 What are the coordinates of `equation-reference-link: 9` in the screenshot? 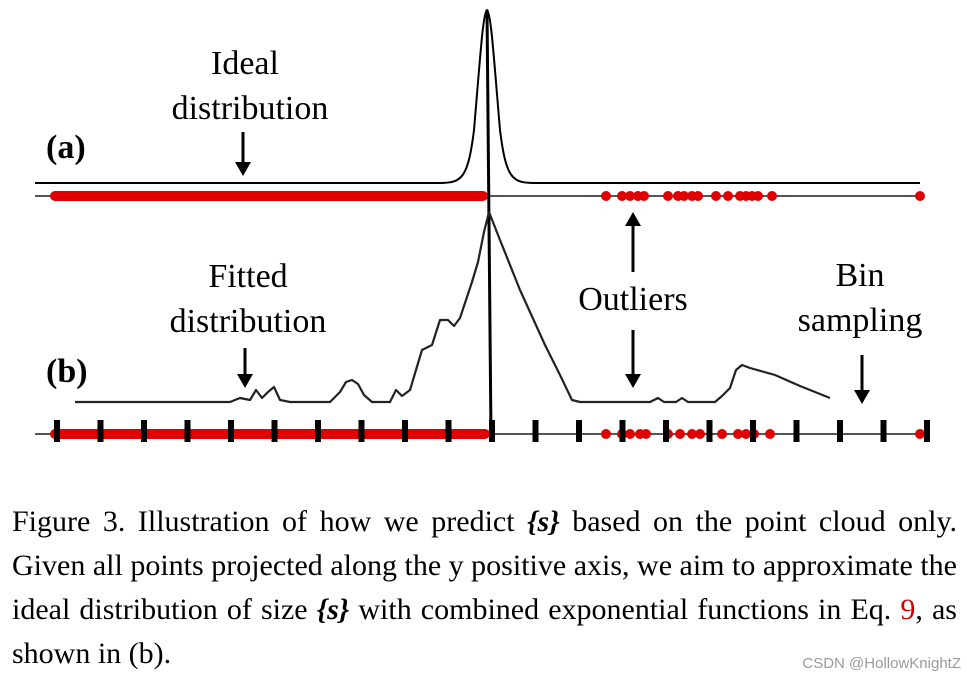 It's located at (908, 609).